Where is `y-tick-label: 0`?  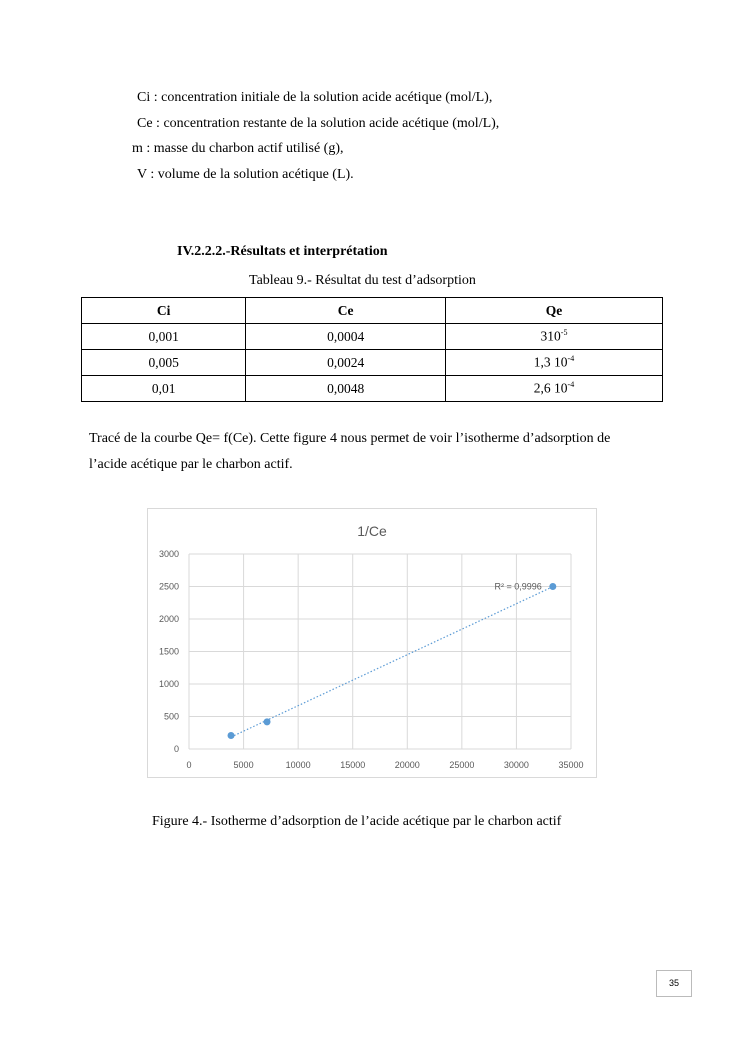
y-tick-label: 0 is located at coordinates (176, 749).